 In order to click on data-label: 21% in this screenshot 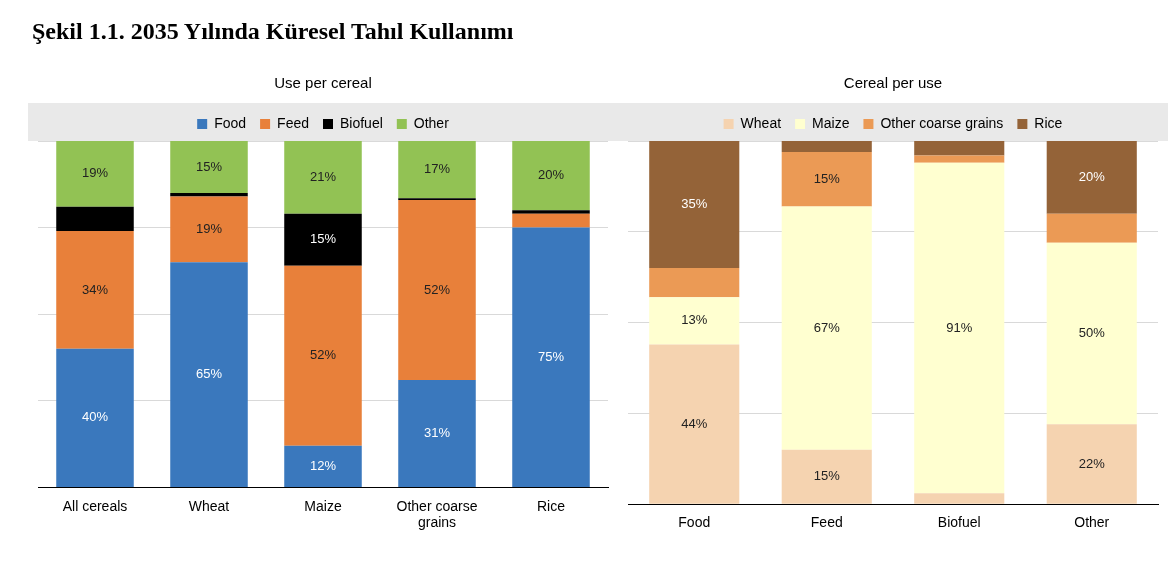, I will do `click(323, 176)`.